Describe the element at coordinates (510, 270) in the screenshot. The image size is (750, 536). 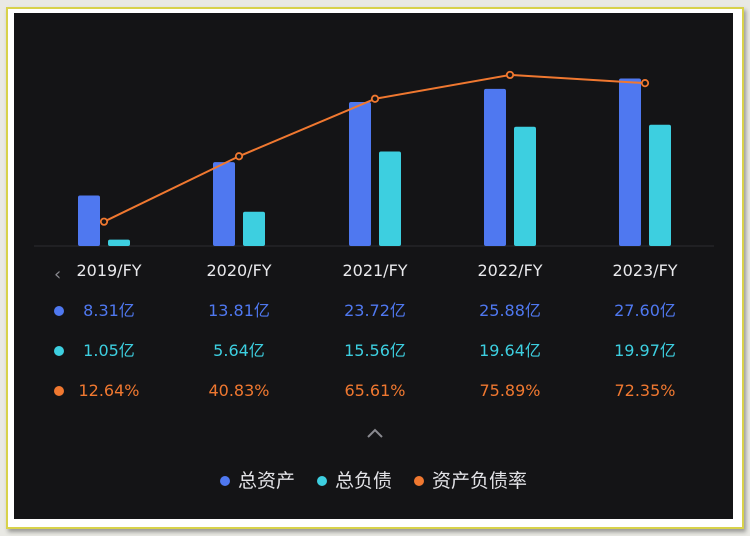
I see `year-label-3: 2022/FY` at that location.